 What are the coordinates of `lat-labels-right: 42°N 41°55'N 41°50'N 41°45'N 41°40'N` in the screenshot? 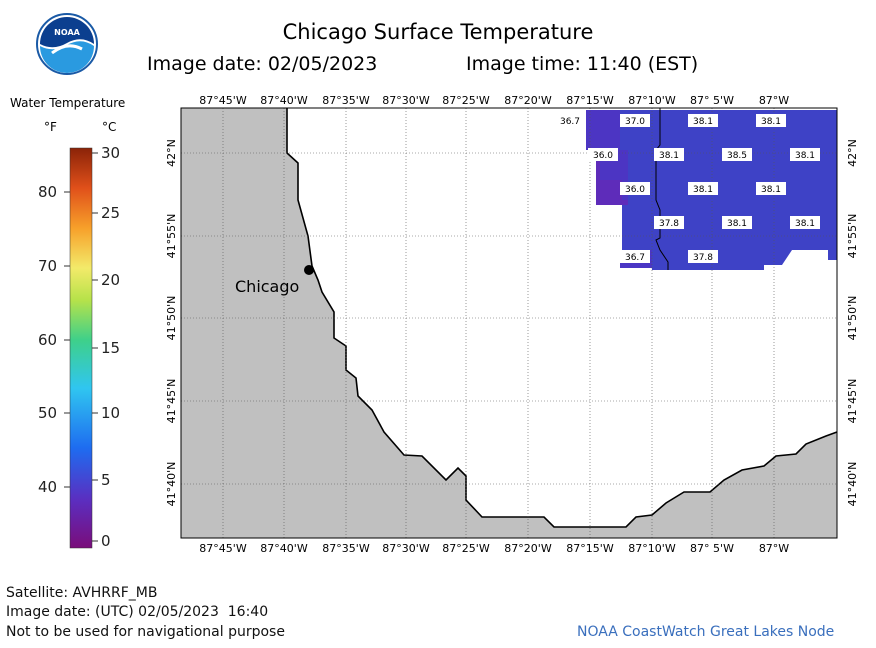 It's located at (852, 322).